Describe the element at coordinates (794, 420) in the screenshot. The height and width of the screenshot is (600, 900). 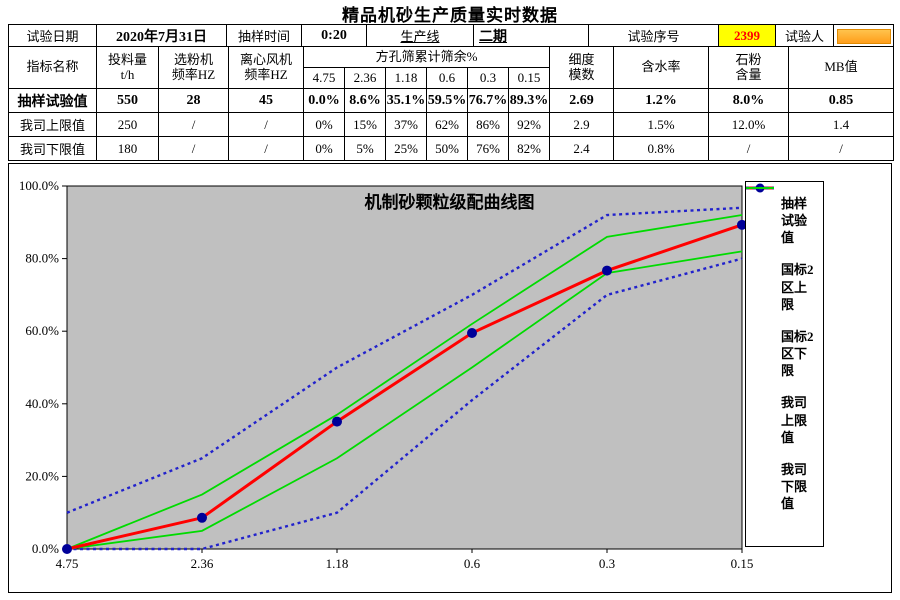
I see `legend-label: 我司上限值` at that location.